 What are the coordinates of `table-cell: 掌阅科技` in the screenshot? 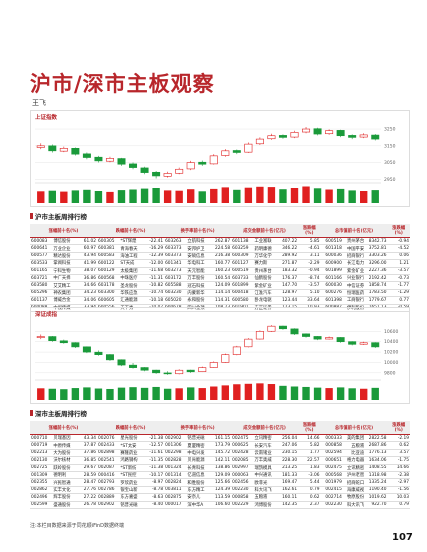 It's located at (63, 263).